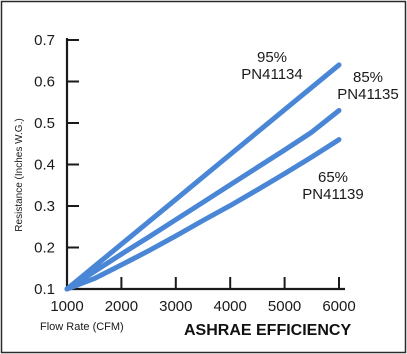 This screenshot has width=407, height=354. I want to click on series-label: PN41134, so click(271, 74).